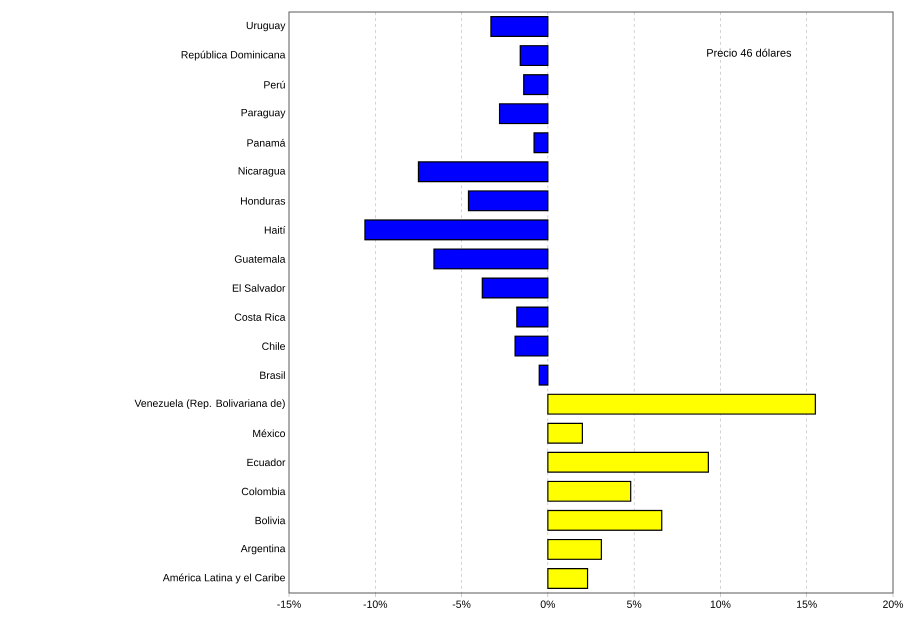 This screenshot has width=912, height=631. I want to click on y-tick-label: Guatemala, so click(260, 259).